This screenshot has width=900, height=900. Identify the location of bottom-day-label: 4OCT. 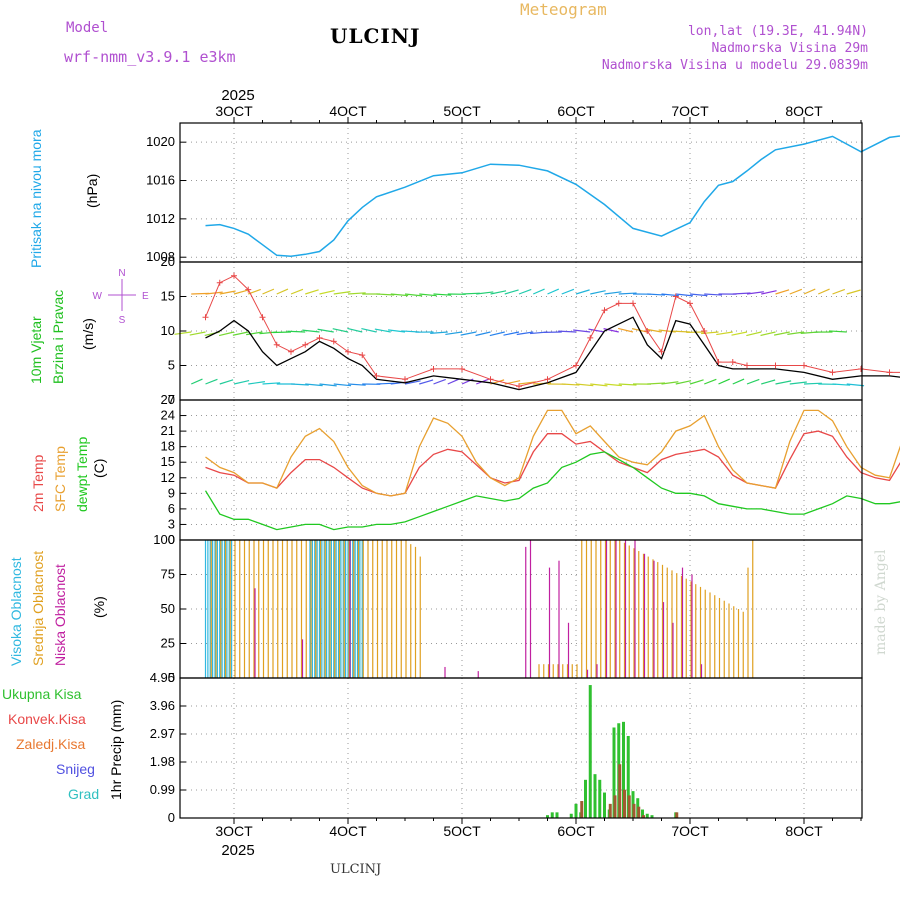
(348, 831).